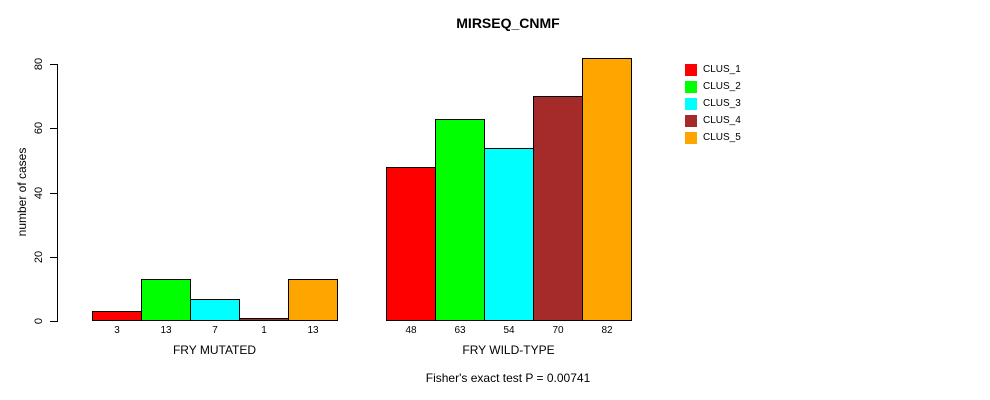  Describe the element at coordinates (39, 192) in the screenshot. I see `y-axis-tick-label: 40` at that location.